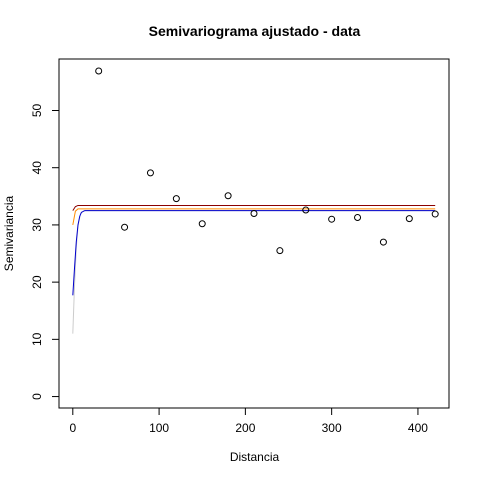 This screenshot has width=480, height=480. Describe the element at coordinates (37, 282) in the screenshot. I see `y-tick-label: 20` at that location.